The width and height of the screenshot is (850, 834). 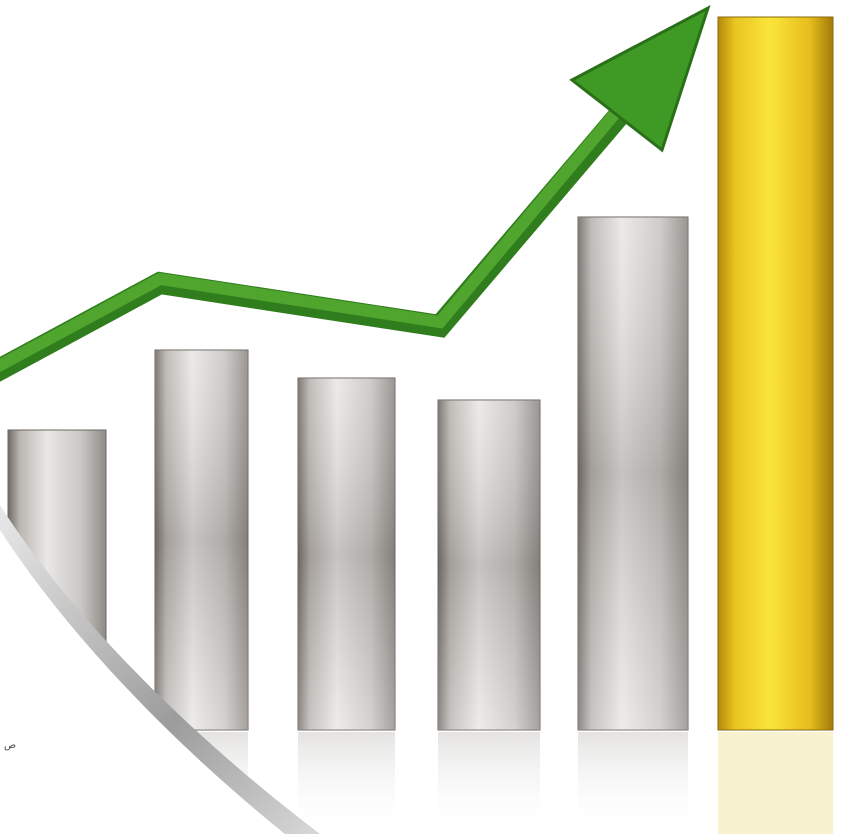 What do you see at coordinates (142, 682) in the screenshot?
I see `curl-page` at bounding box center [142, 682].